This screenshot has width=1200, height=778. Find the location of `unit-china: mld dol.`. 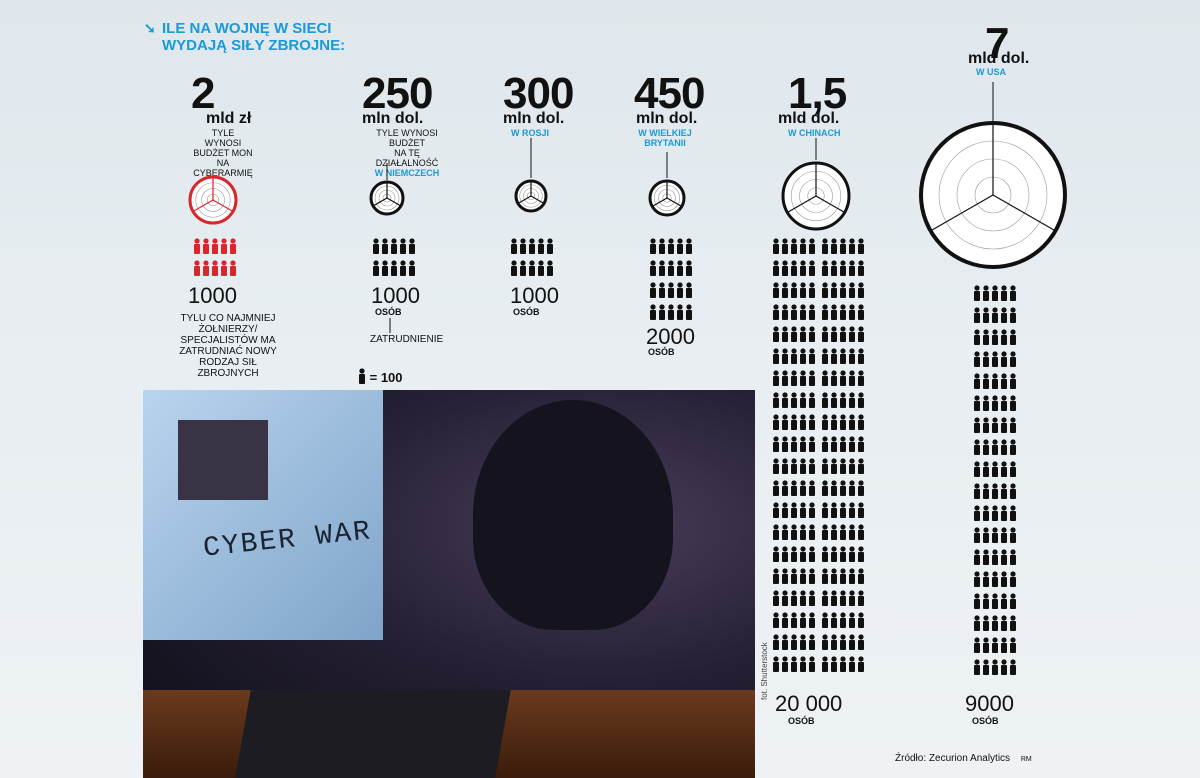

unit-china: mld dol. is located at coordinates (809, 118).